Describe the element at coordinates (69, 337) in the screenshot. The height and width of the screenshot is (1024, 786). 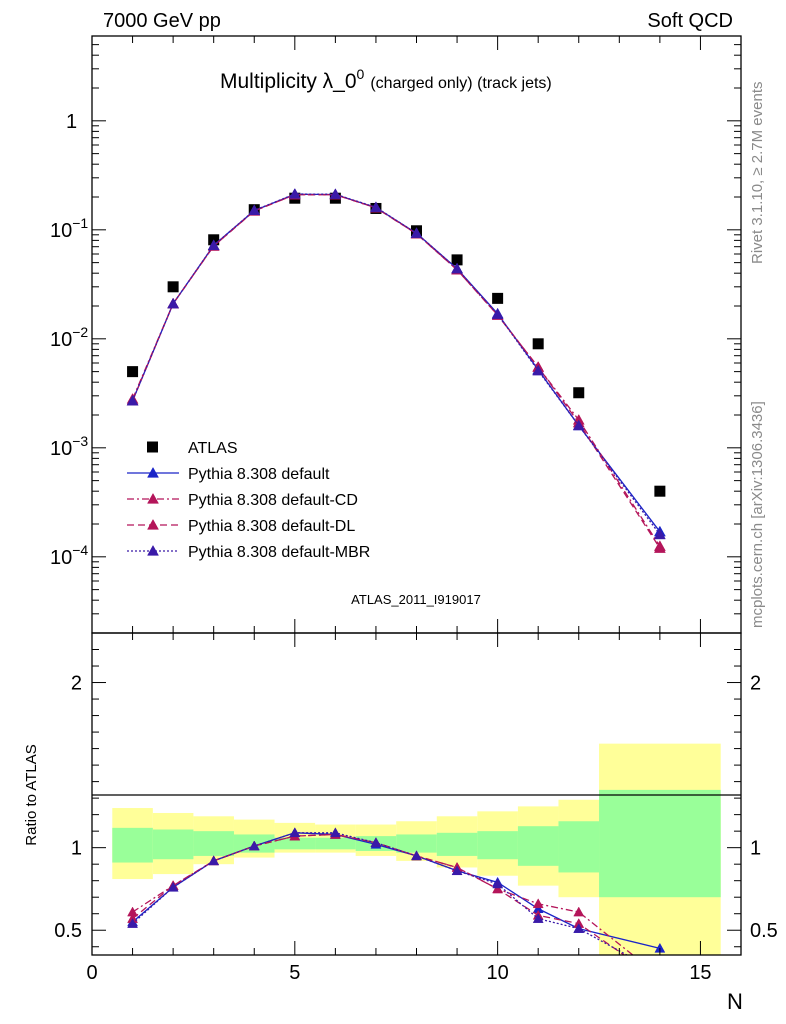
I see `main-y-tick-label: 10⁻²` at that location.